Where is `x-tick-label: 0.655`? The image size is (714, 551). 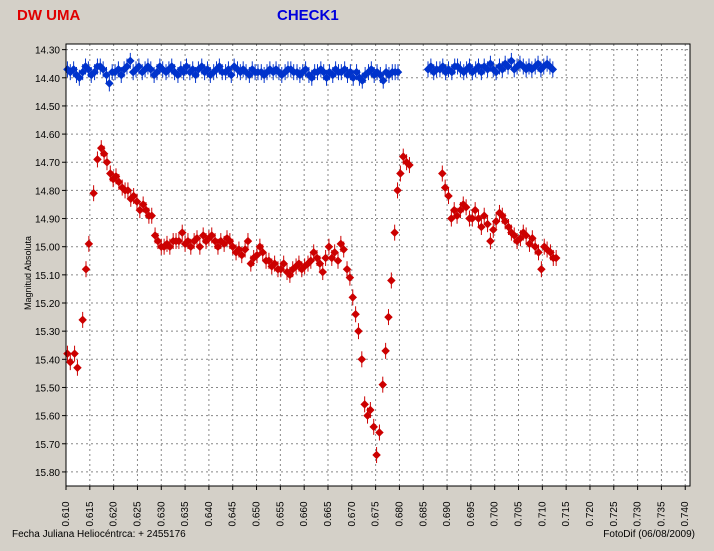 x-tick-label: 0.655 is located at coordinates (280, 513).